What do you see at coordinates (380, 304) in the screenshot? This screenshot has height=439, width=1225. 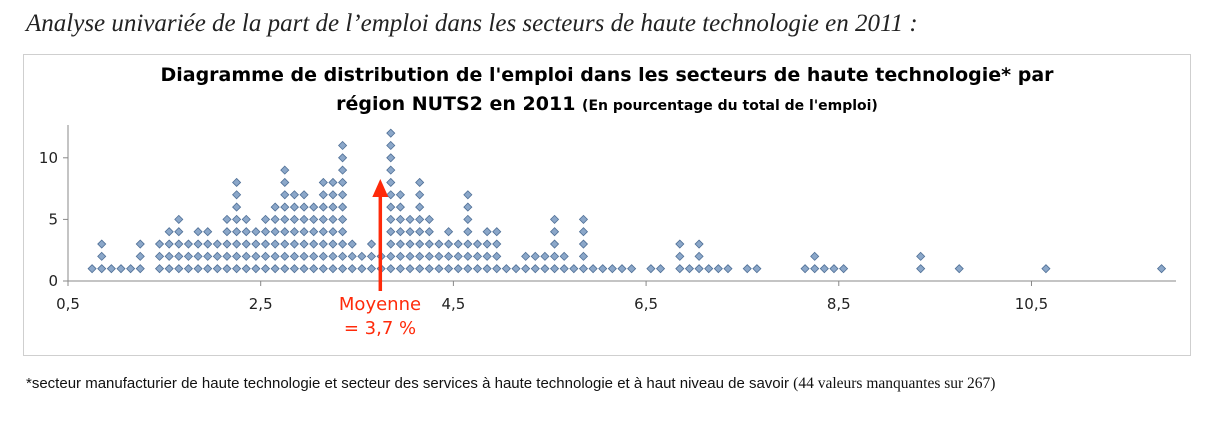 I see `mean-label-line1: Moyenne` at bounding box center [380, 304].